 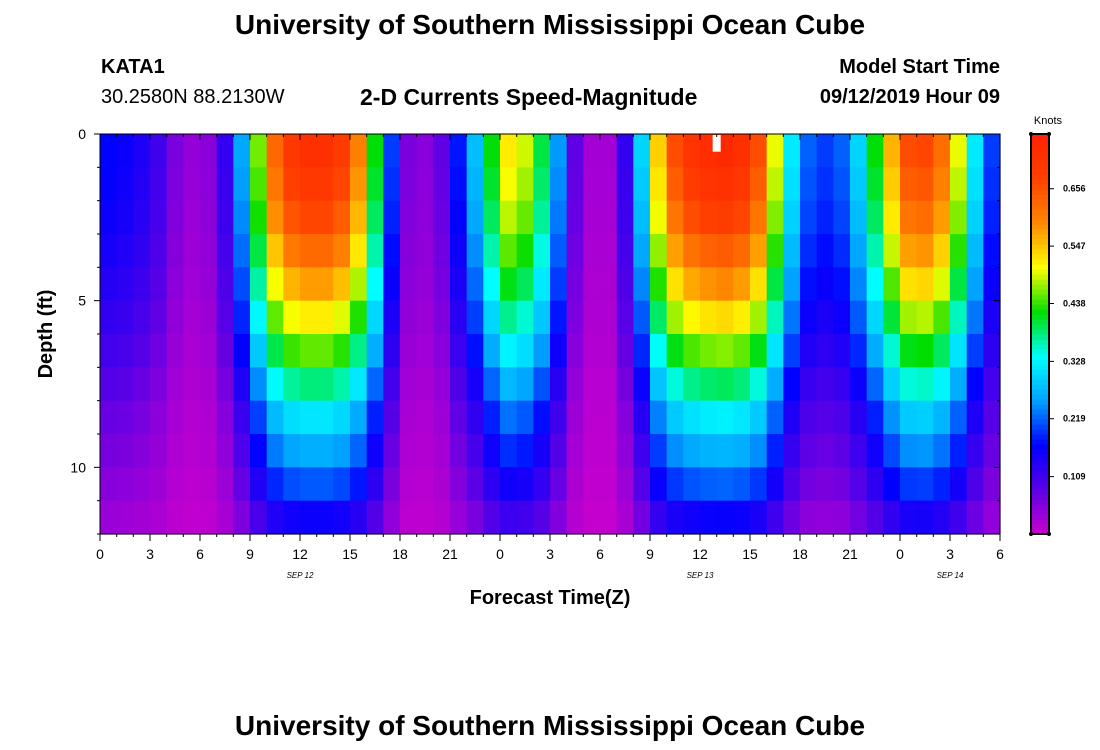 I want to click on colorbar: 0.109 0.219 0.328 0.438 0.547 0.656, so click(x=1057, y=334).